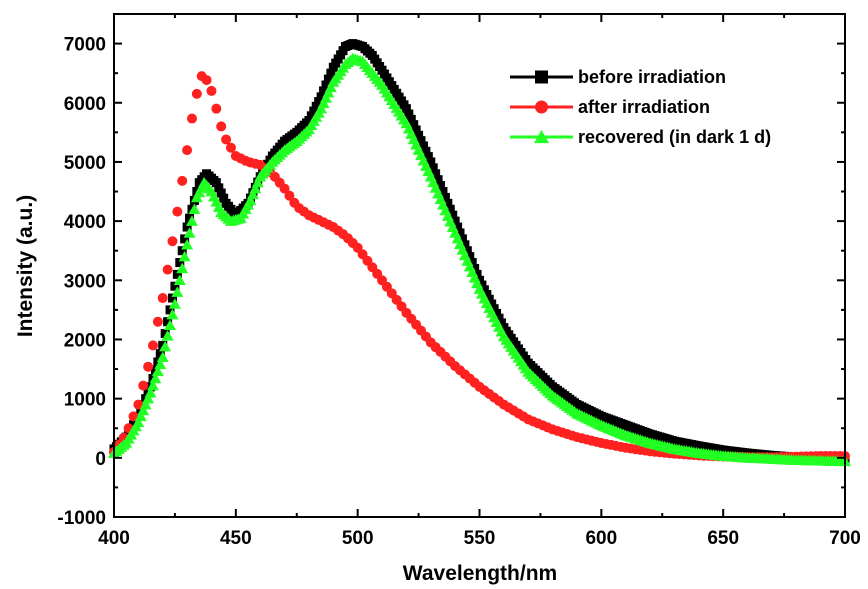 The height and width of the screenshot is (589, 868). I want to click on x-axis-title: Wavelength/nm, so click(480, 573).